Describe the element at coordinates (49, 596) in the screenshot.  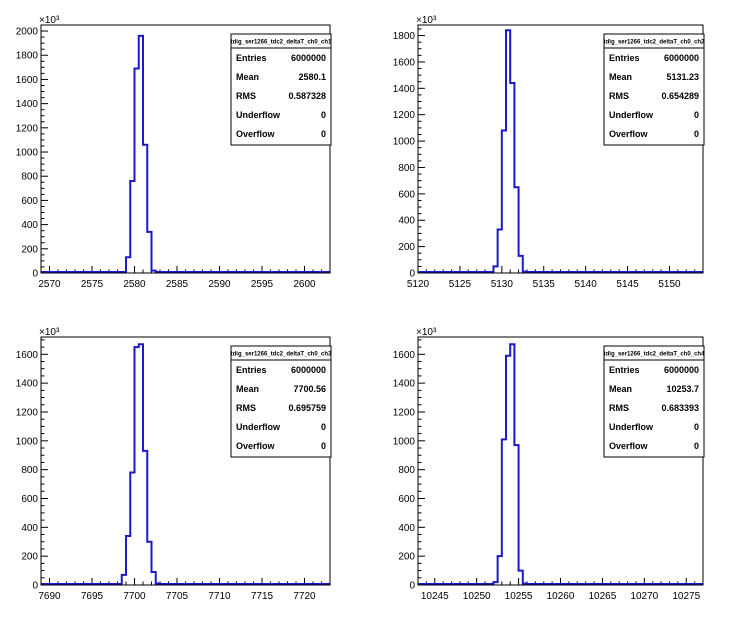
I see `x-tick-label: 7690` at that location.